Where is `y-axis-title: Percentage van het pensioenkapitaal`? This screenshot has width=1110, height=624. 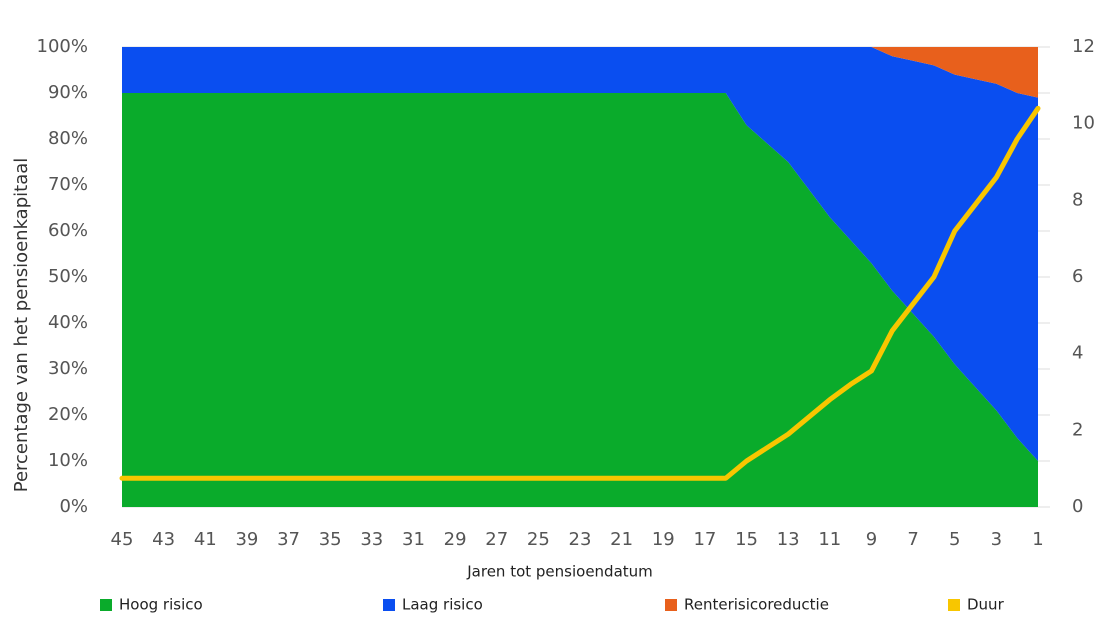 y-axis-title: Percentage van het pensioenkapitaal is located at coordinates (21, 325).